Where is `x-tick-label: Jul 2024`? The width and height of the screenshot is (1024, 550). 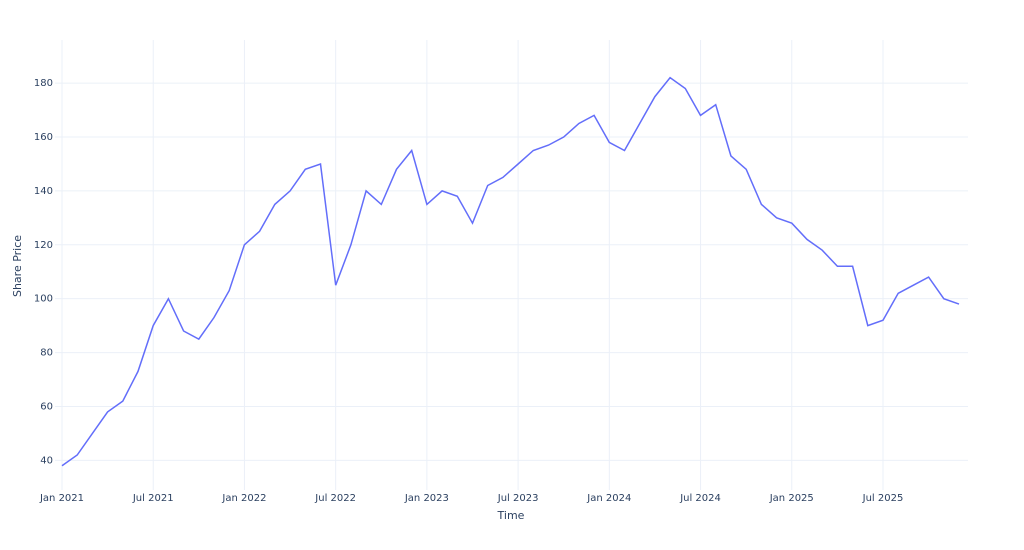 x-tick-label: Jul 2024 is located at coordinates (700, 498).